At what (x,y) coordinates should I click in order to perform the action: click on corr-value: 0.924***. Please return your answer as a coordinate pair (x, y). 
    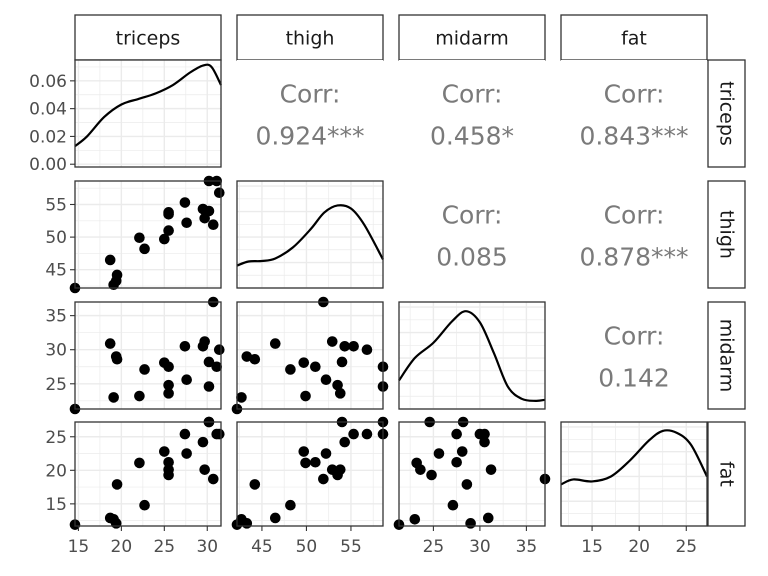
    Looking at the image, I should click on (309, 136).